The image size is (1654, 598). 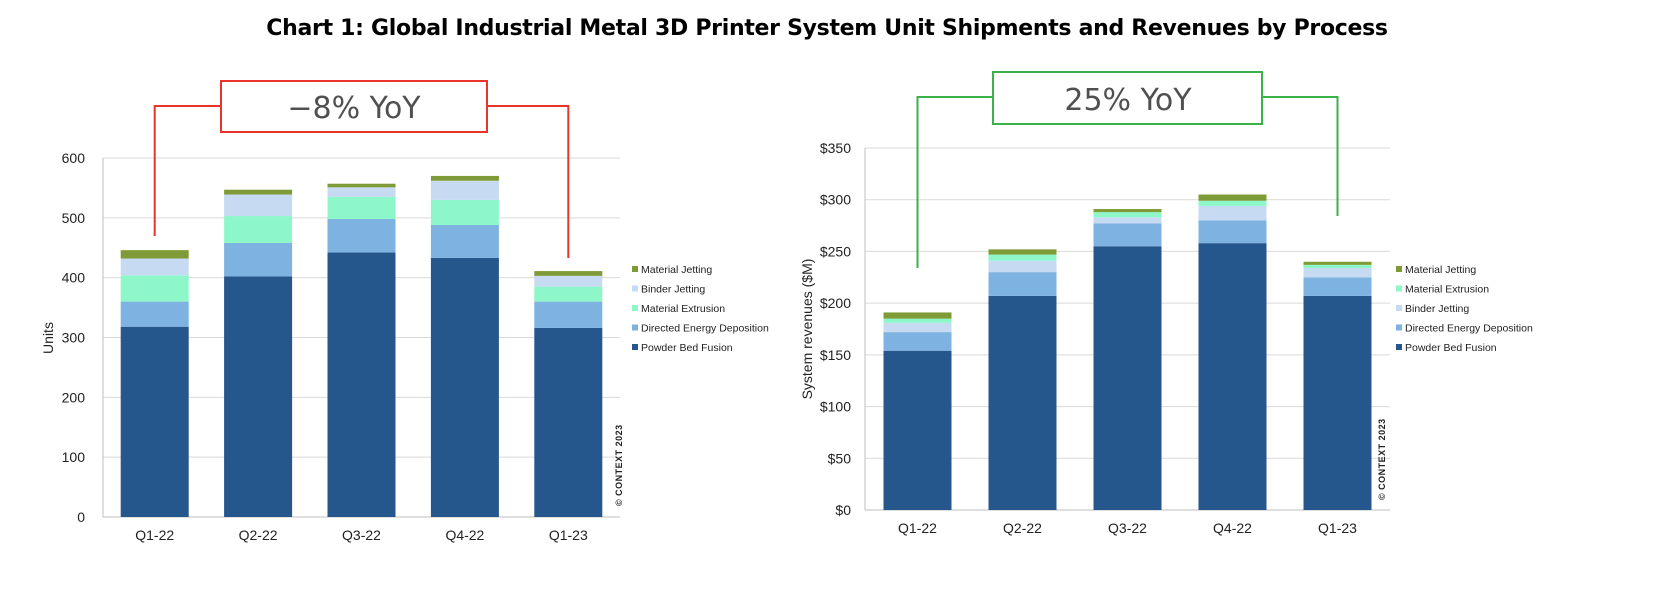 What do you see at coordinates (835, 407) in the screenshot?
I see `y-tick-label: $100` at bounding box center [835, 407].